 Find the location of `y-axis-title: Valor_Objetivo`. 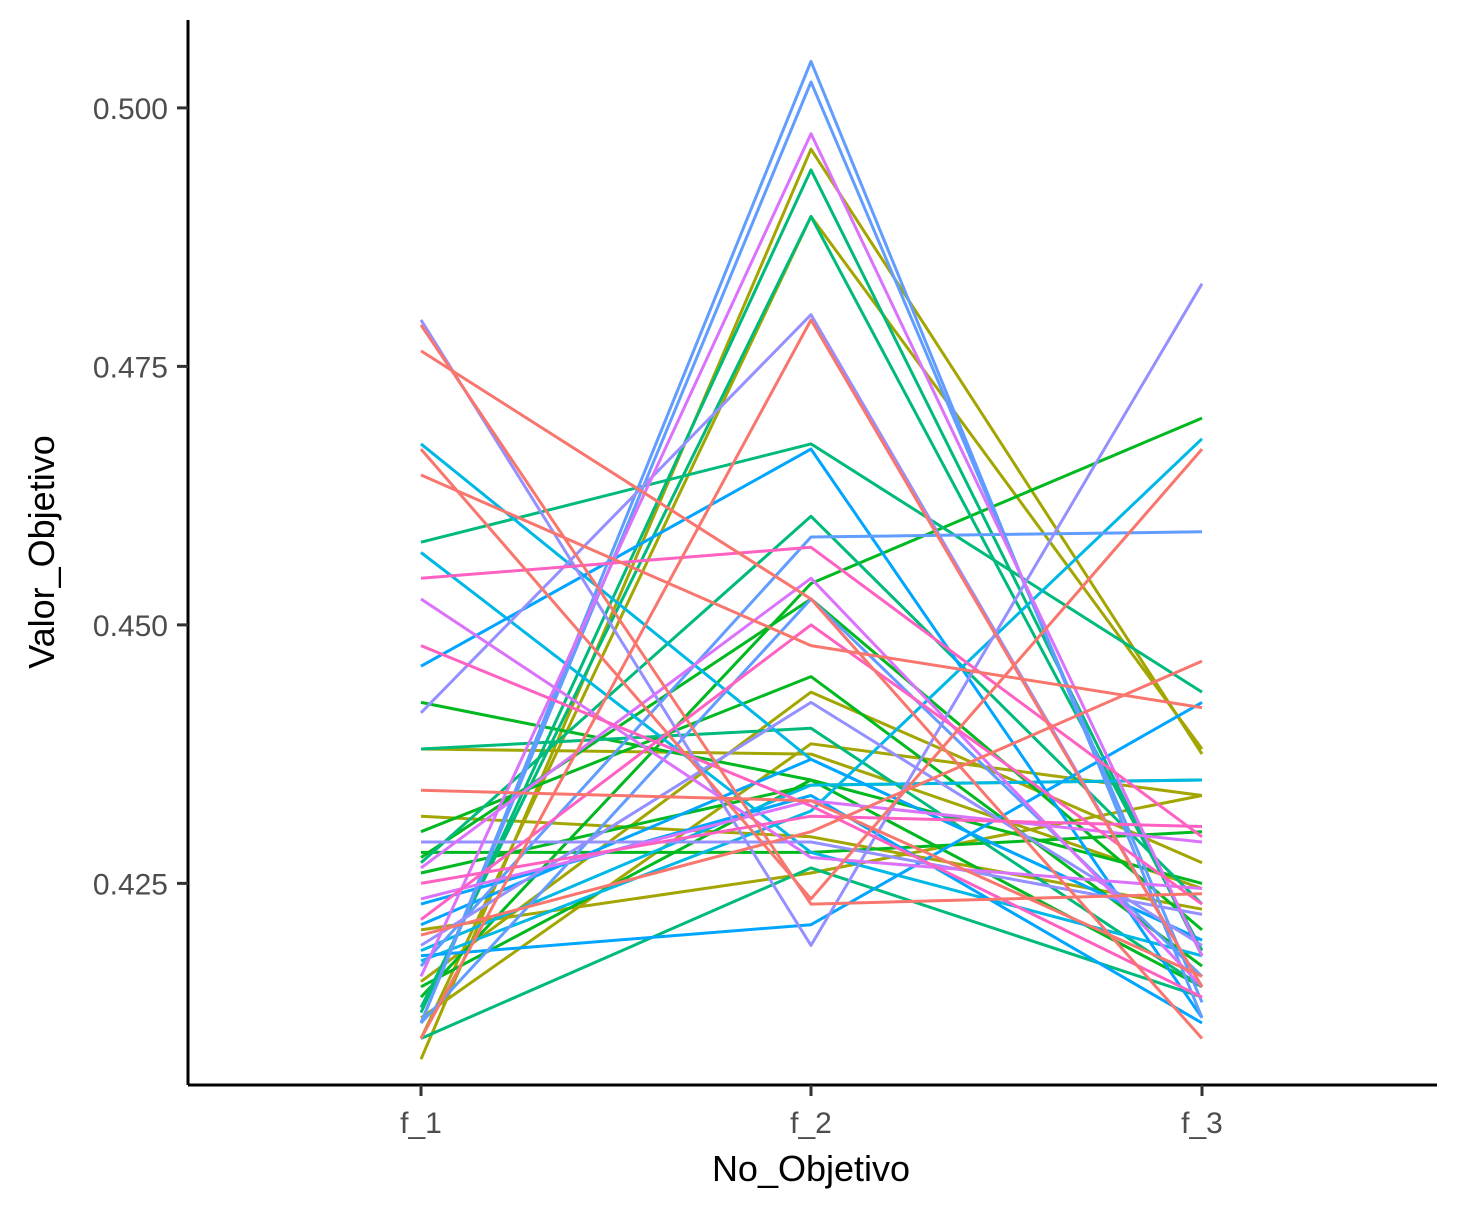

y-axis-title: Valor_Objetivo is located at coordinates (41, 551).